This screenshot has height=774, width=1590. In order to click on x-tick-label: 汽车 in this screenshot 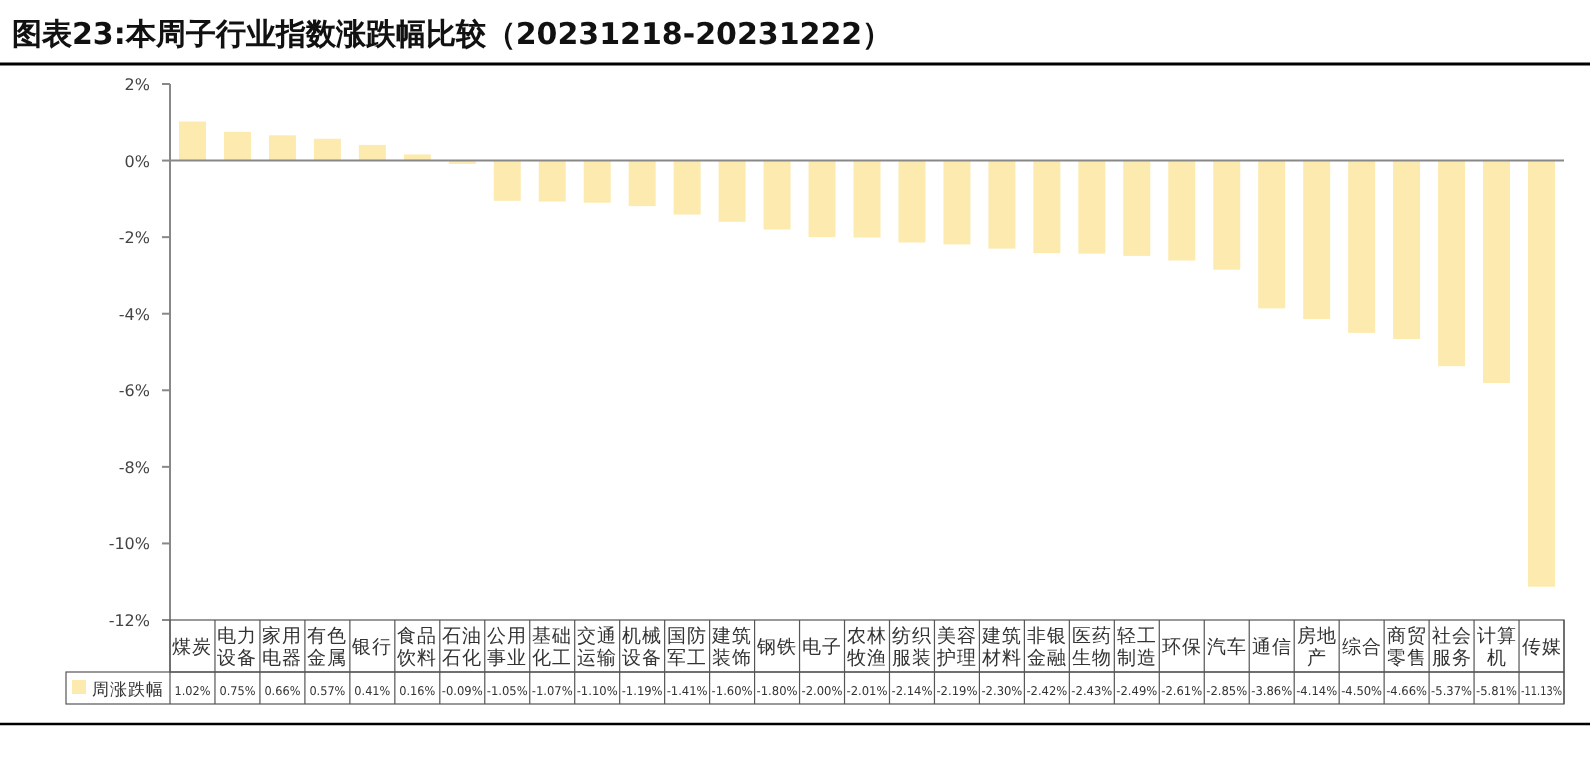, I will do `click(1226, 647)`.